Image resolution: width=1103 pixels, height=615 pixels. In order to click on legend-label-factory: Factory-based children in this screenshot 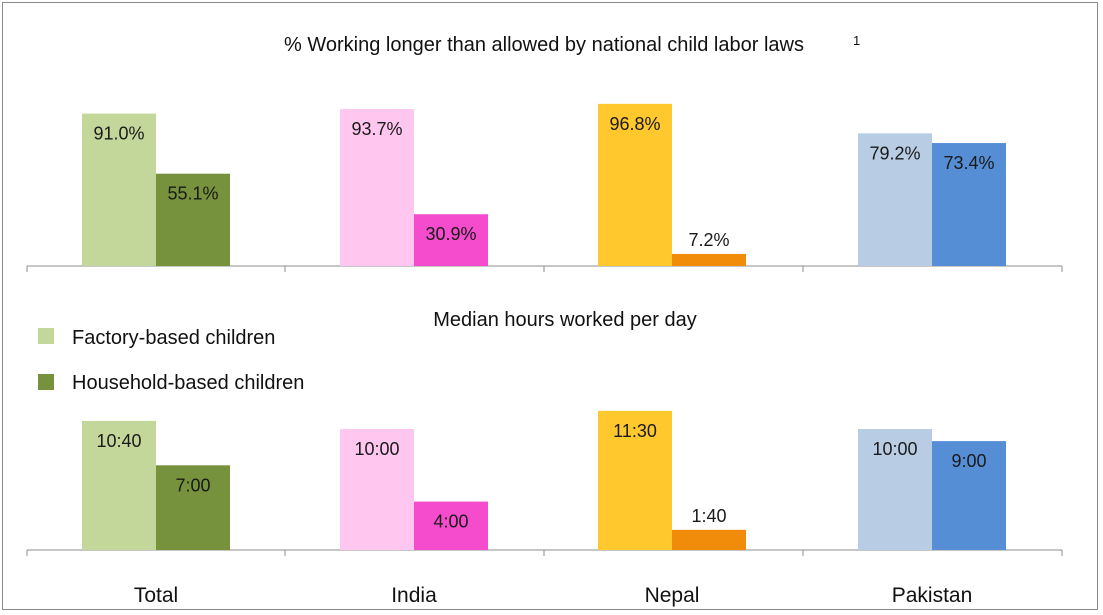, I will do `click(173, 338)`.